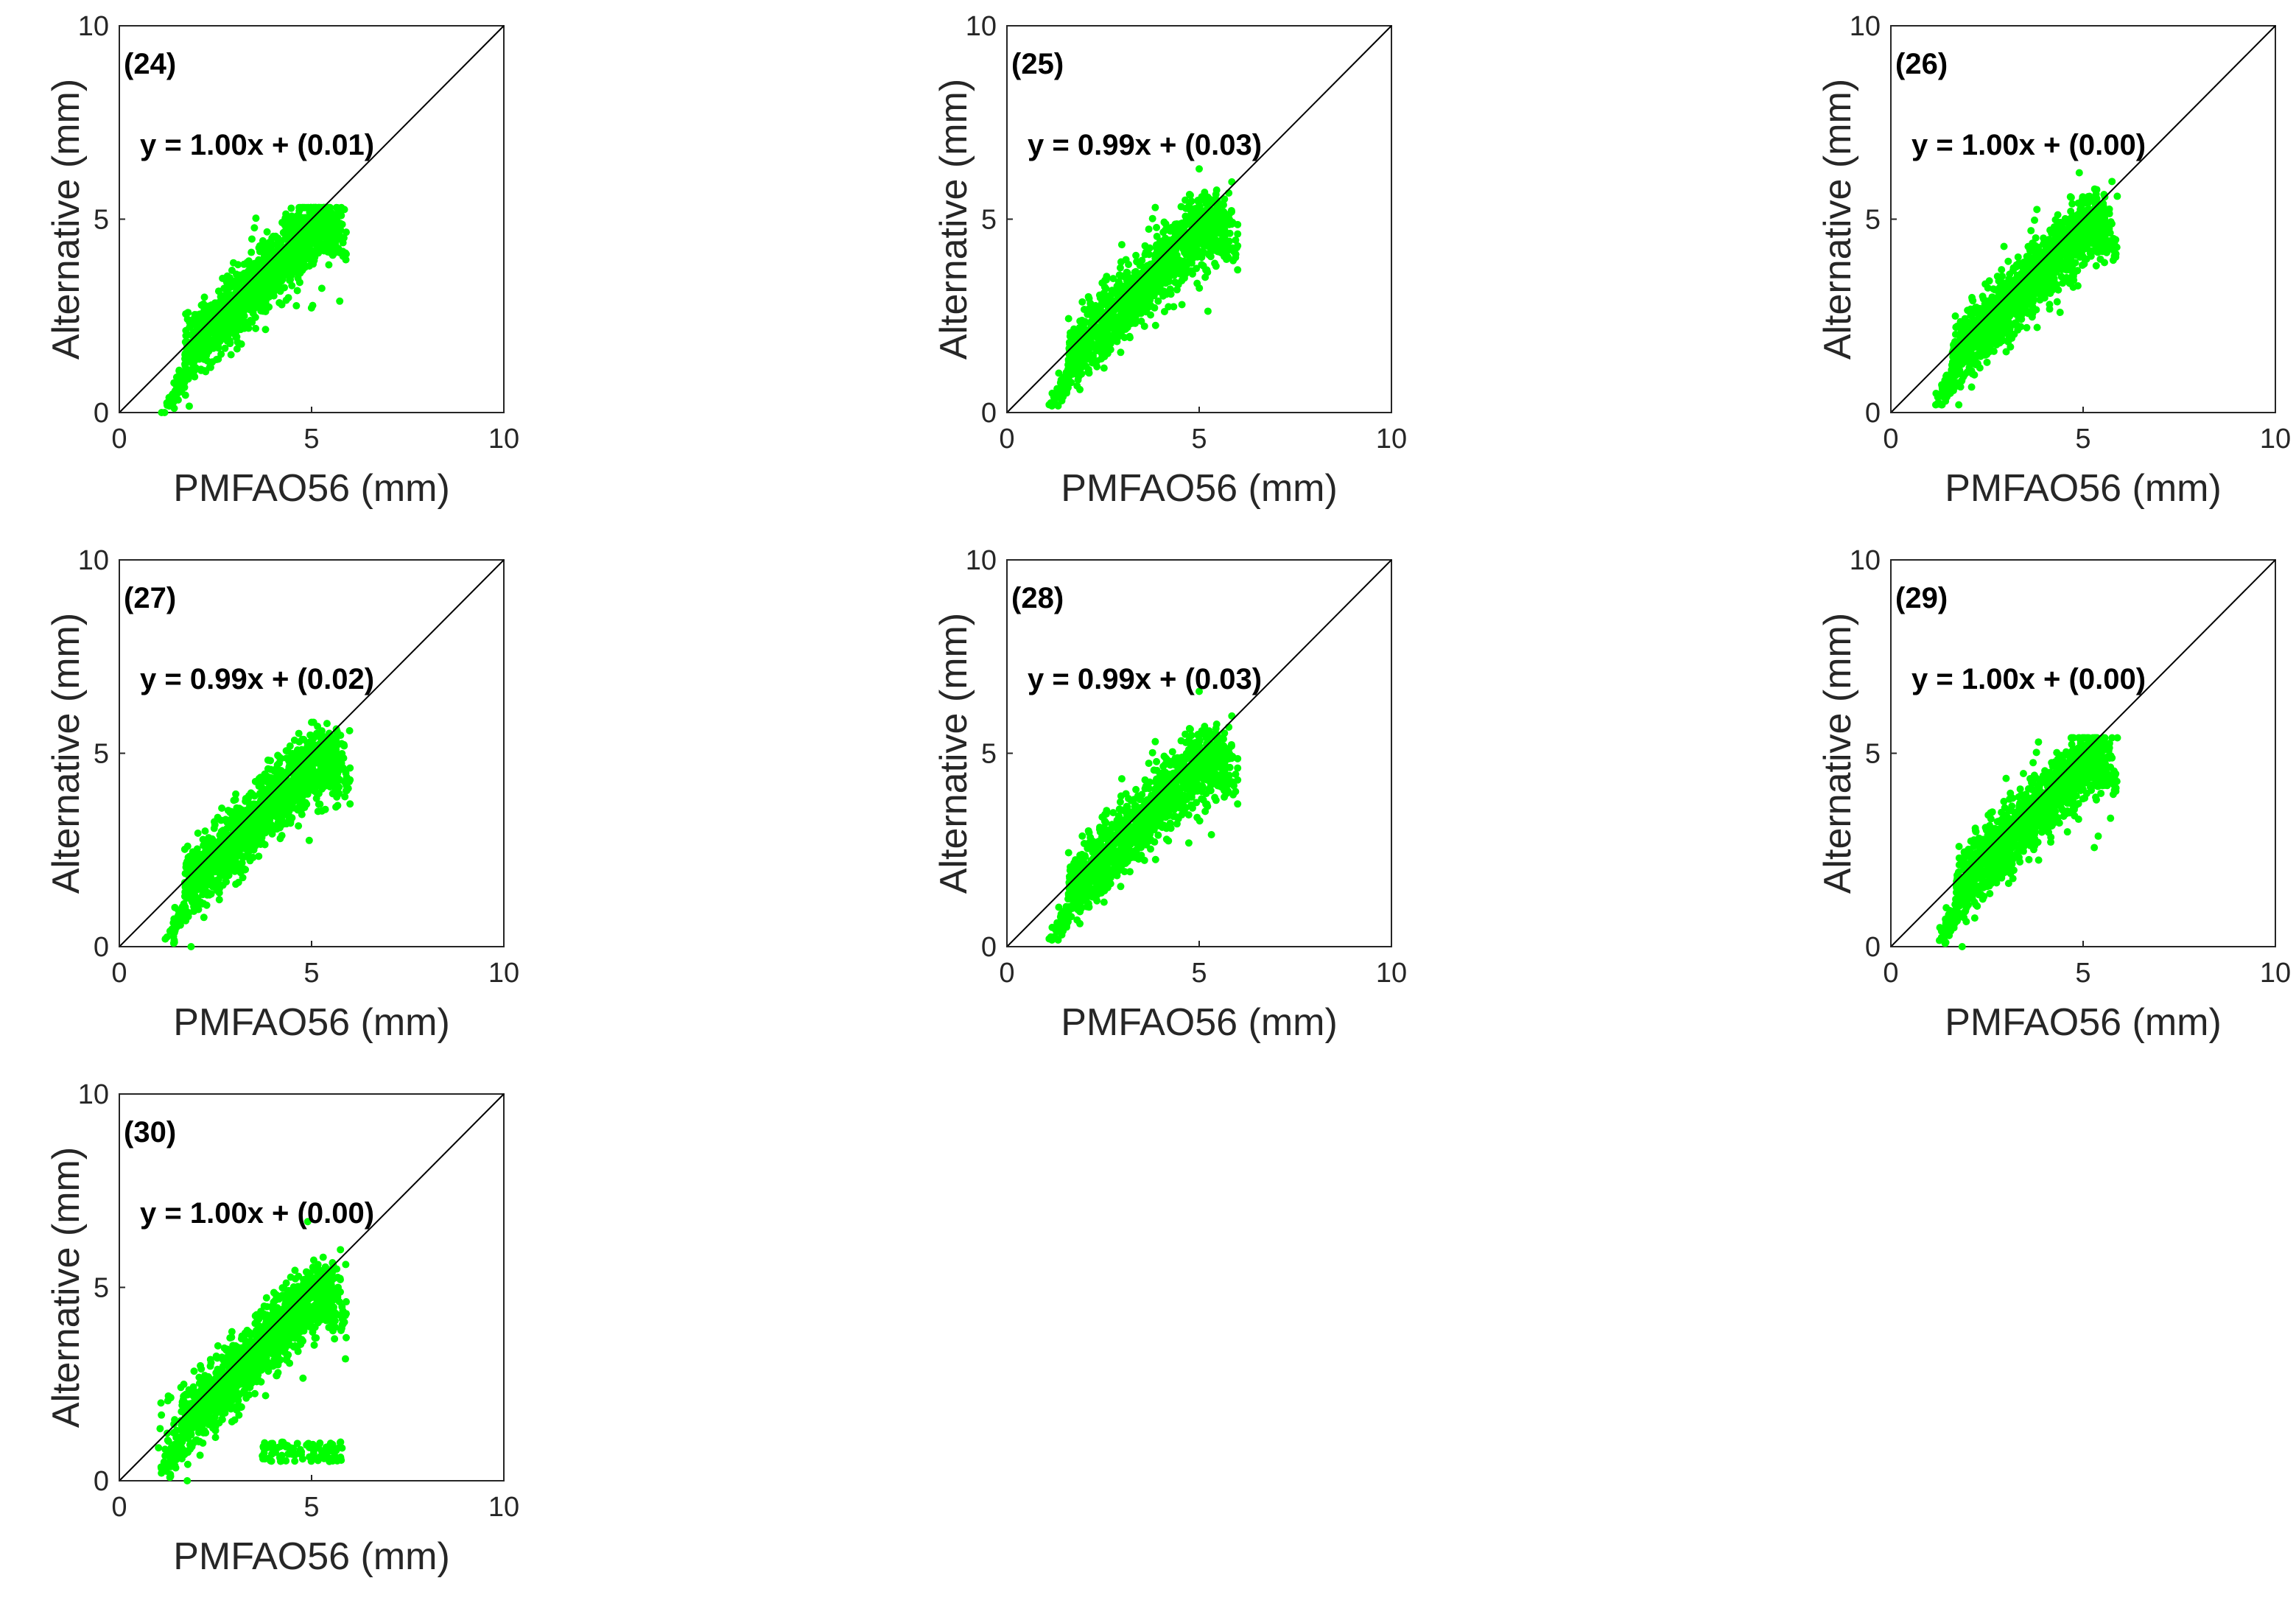 This screenshot has width=2296, height=1606. What do you see at coordinates (1921, 64) in the screenshot?
I see `panel-label: (26)` at bounding box center [1921, 64].